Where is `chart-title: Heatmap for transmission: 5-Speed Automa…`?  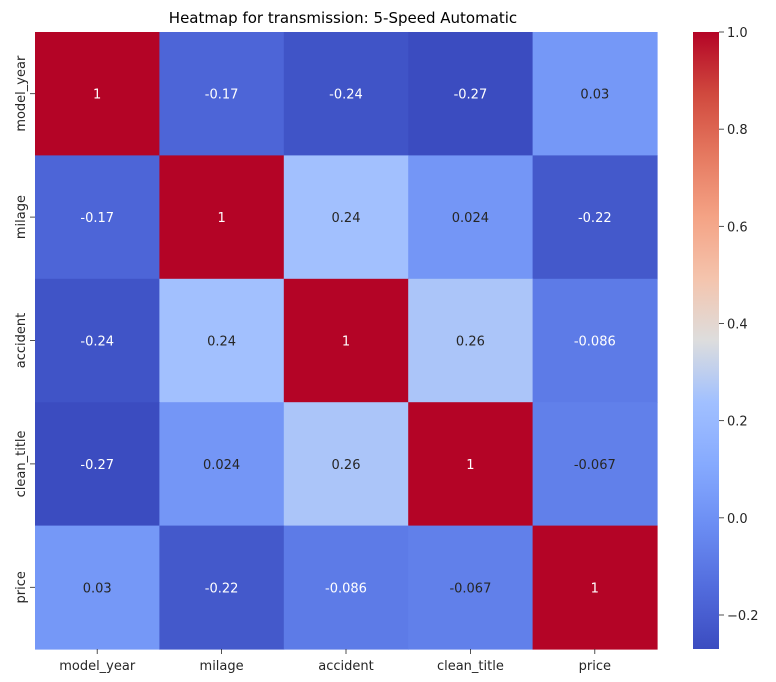
chart-title: Heatmap for transmission: 5-Speed Automa… is located at coordinates (343, 18).